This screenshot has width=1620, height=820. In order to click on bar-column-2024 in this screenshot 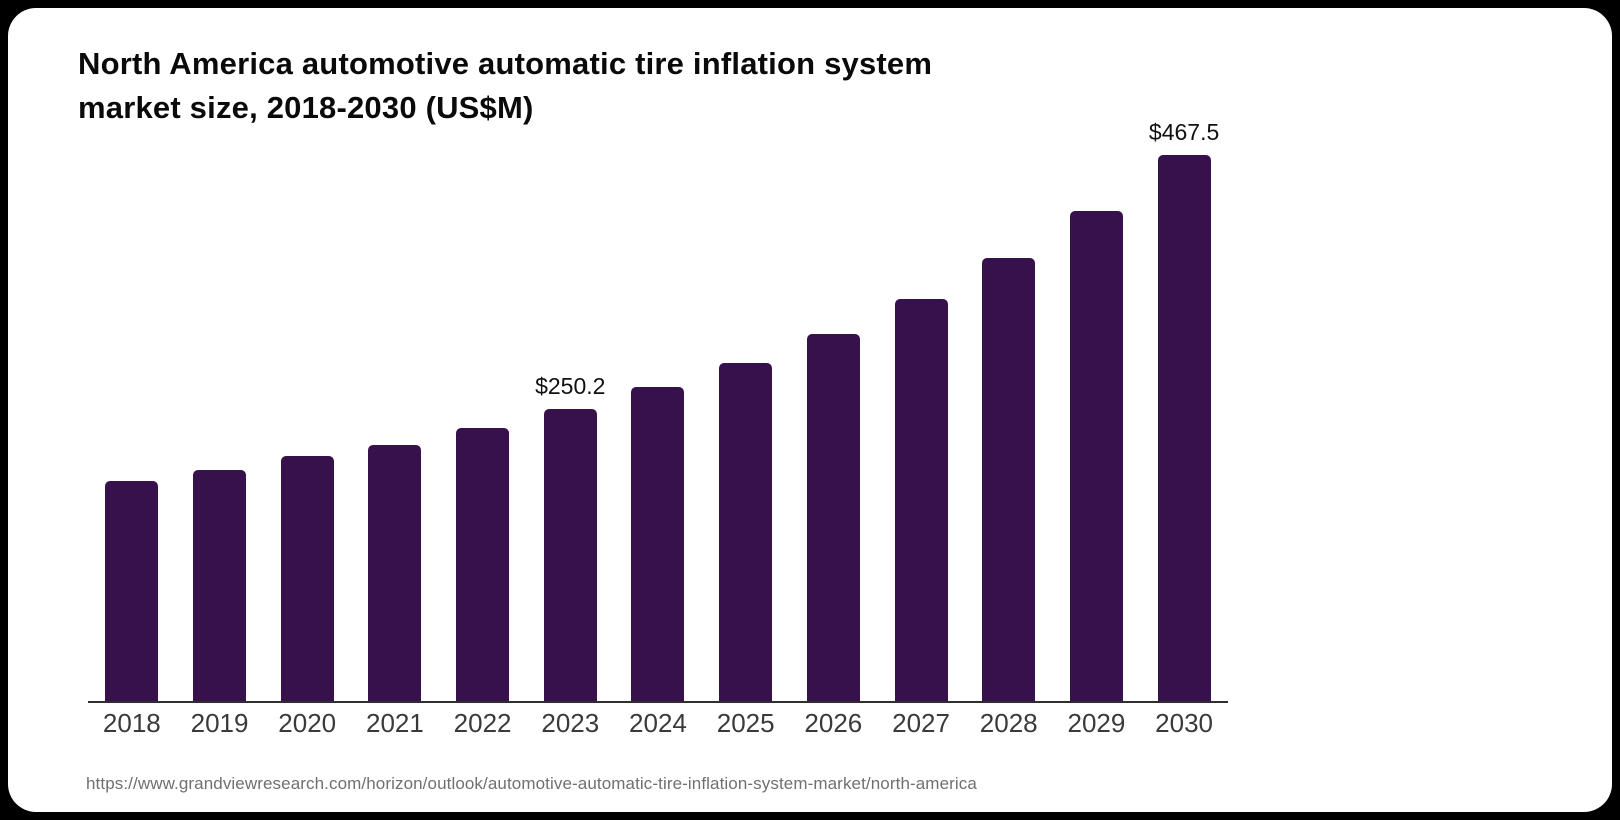, I will do `click(658, 409)`.